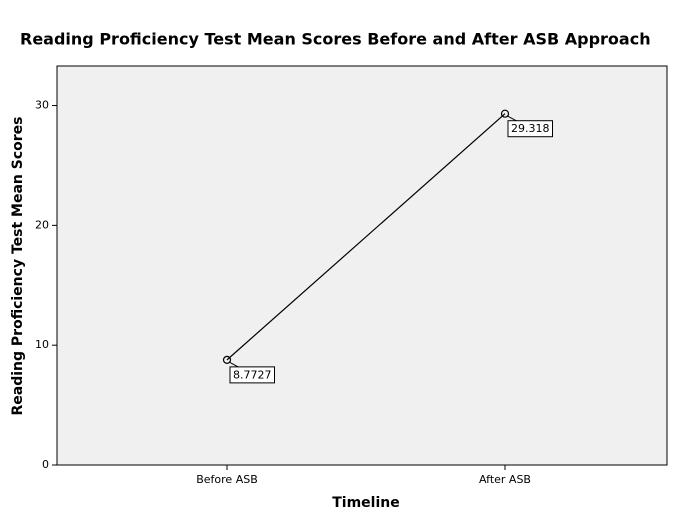 The image size is (681, 514). What do you see at coordinates (18, 266) in the screenshot?
I see `y-axis-title: Reading Proficiency Test Mean Scores` at bounding box center [18, 266].